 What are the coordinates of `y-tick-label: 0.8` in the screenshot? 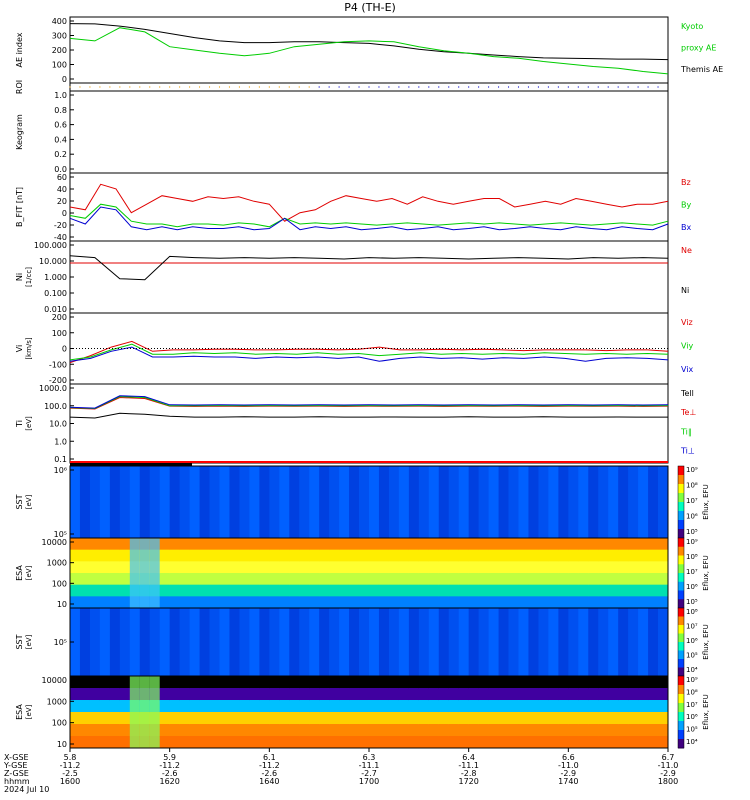 It's located at (60, 110).